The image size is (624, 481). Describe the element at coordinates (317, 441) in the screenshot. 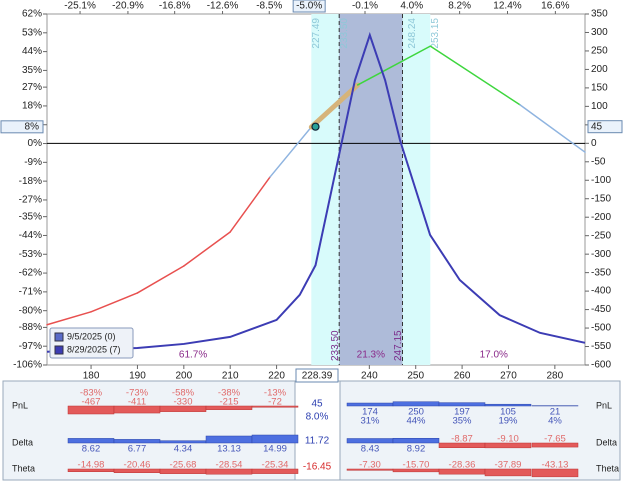

I see `current-cell: 11.72` at that location.